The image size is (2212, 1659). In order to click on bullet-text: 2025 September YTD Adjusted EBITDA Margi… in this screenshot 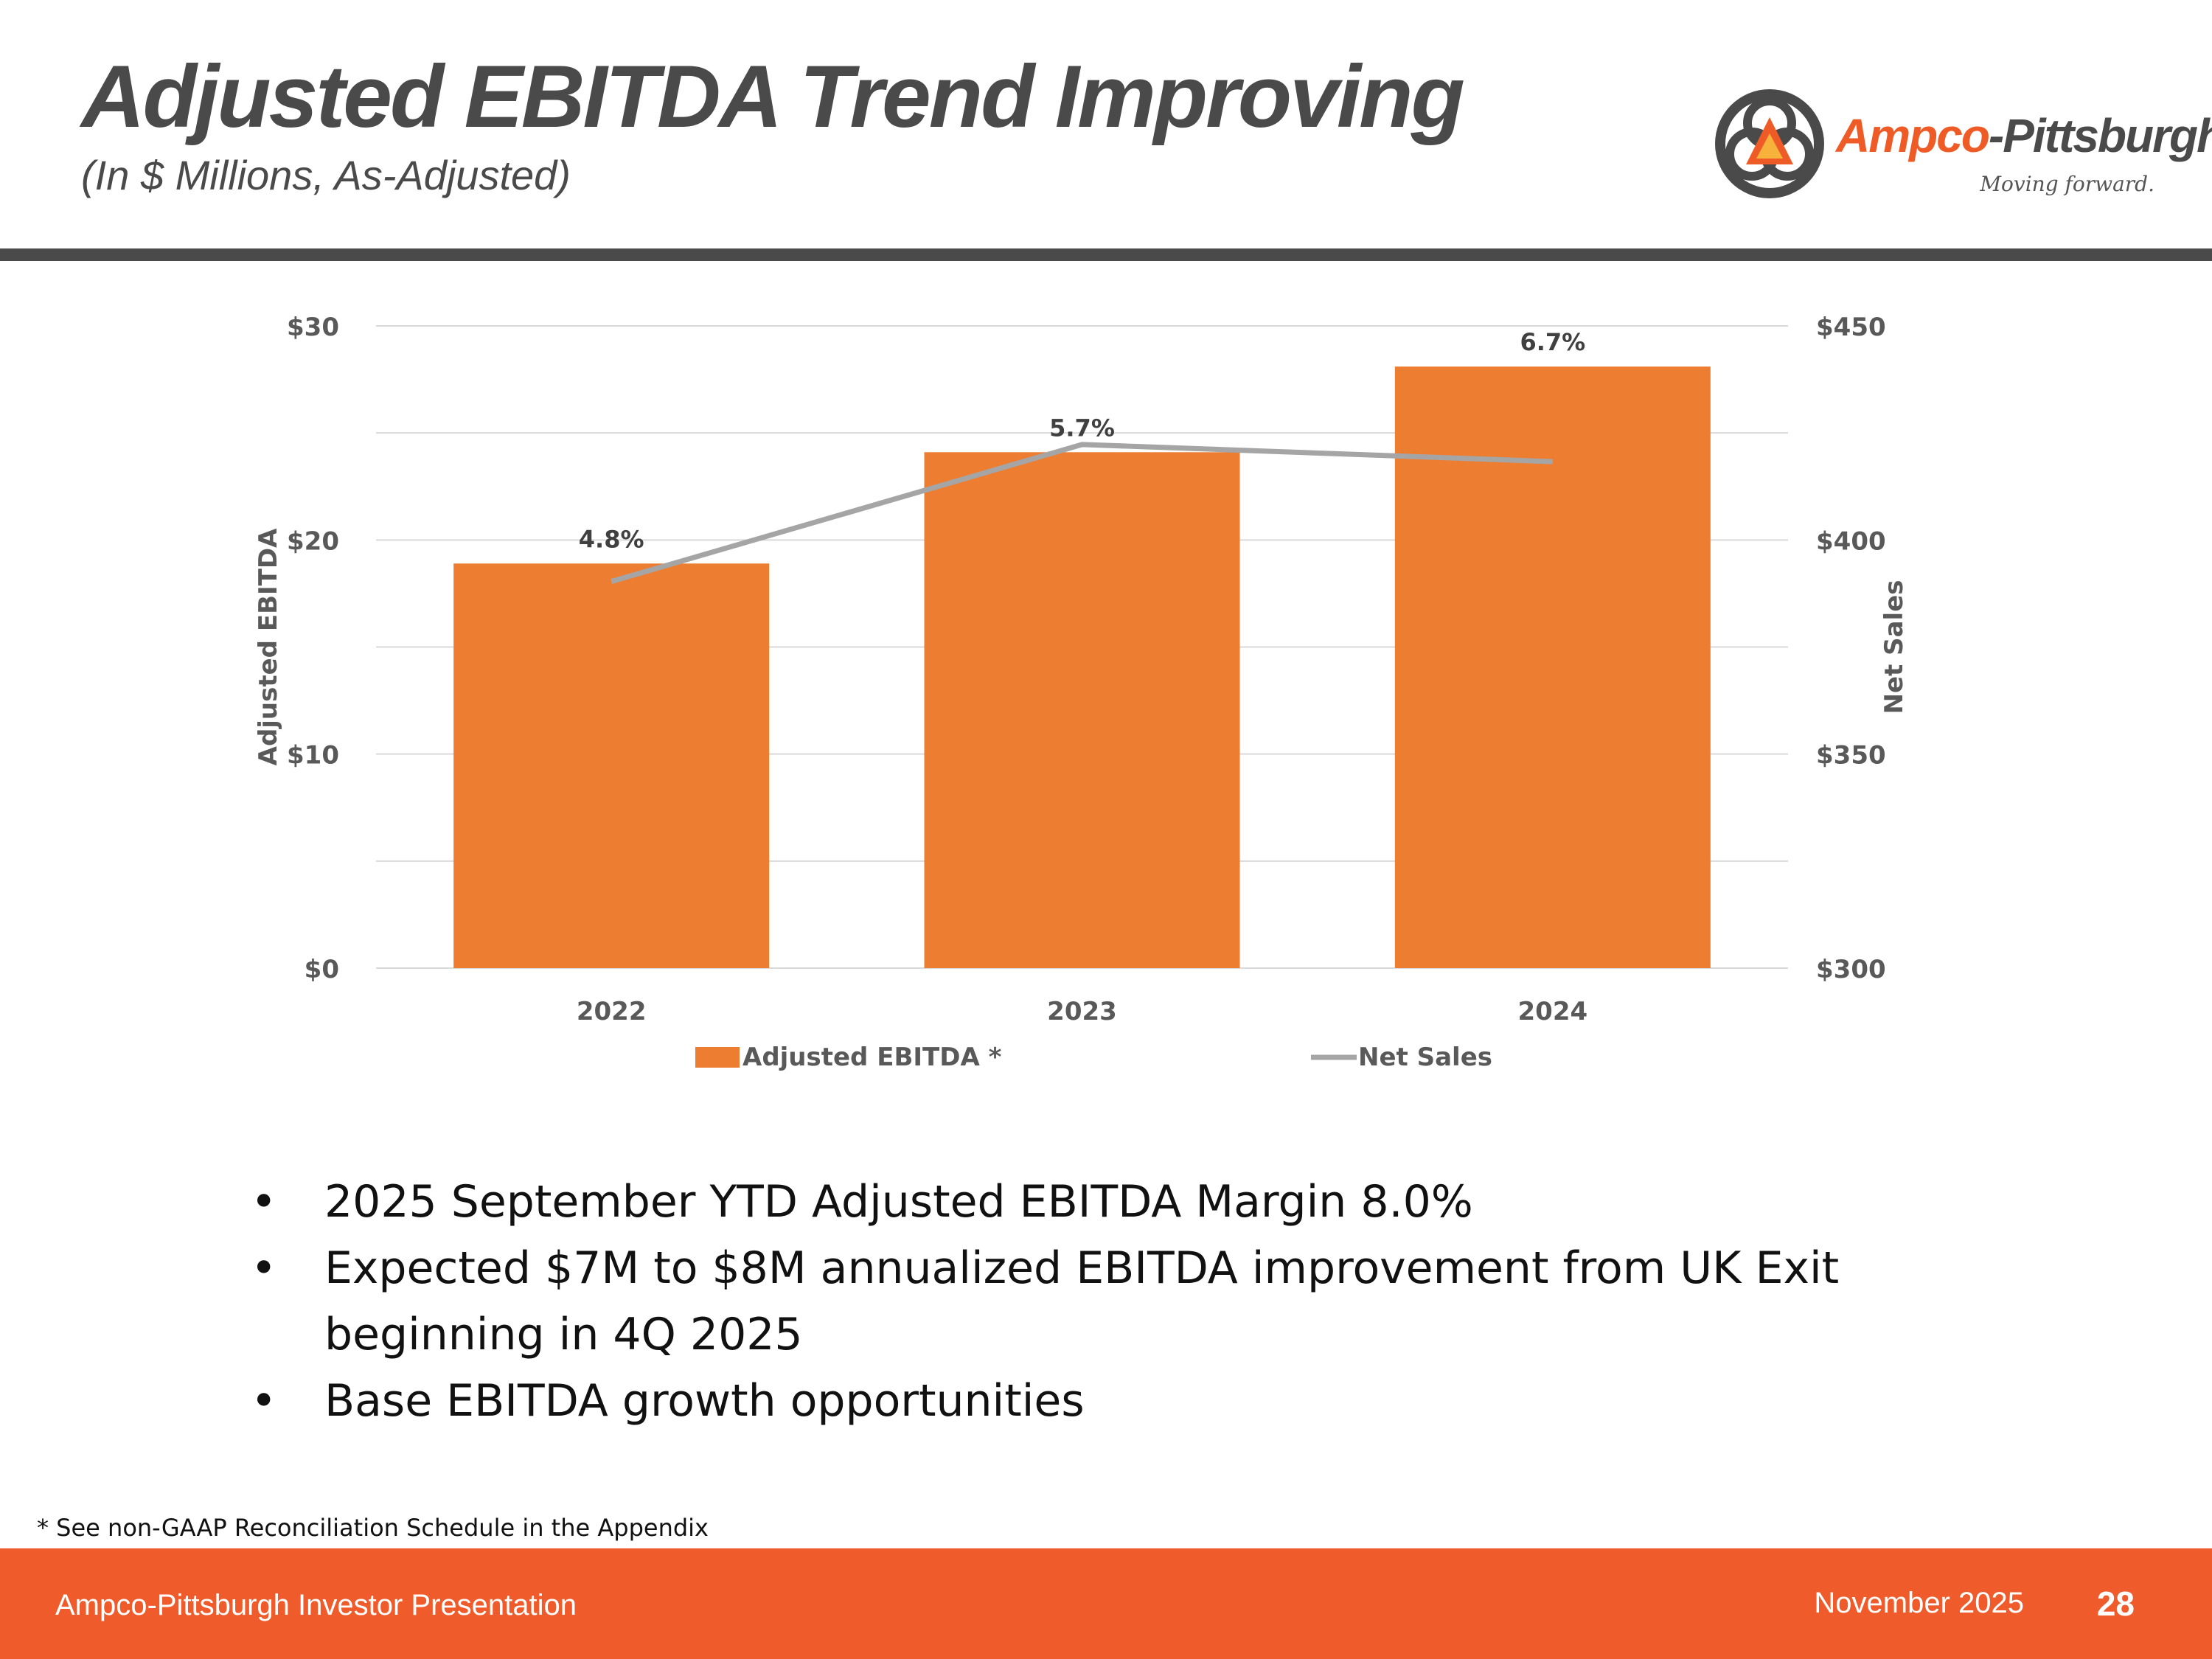, I will do `click(898, 1202)`.